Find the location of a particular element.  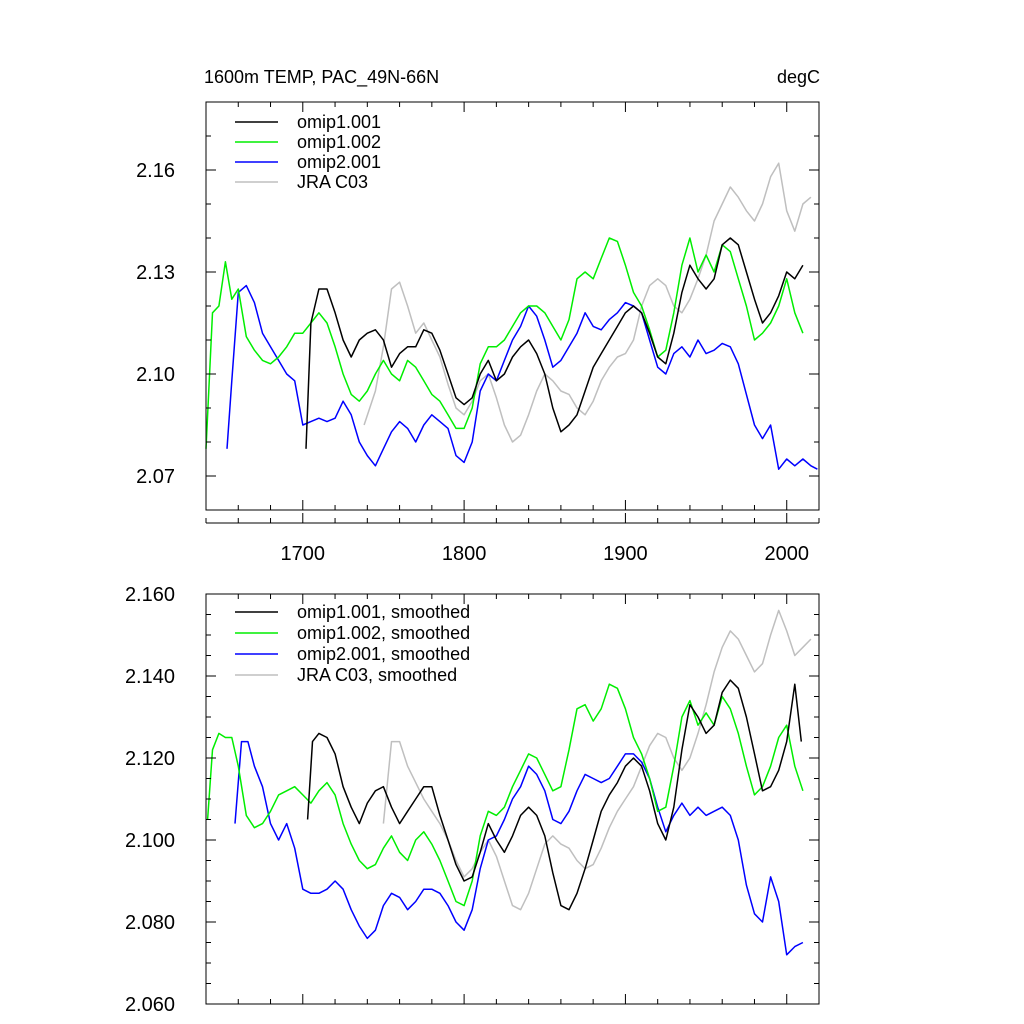

x-tick-label: 1700 is located at coordinates (303, 554).